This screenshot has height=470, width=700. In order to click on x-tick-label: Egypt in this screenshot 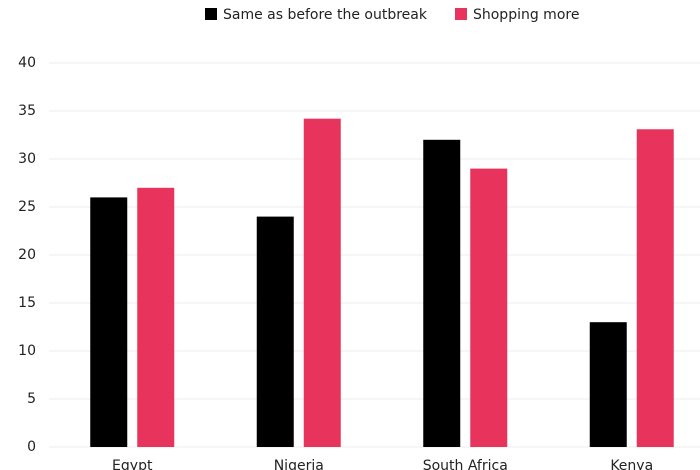, I will do `click(132, 464)`.